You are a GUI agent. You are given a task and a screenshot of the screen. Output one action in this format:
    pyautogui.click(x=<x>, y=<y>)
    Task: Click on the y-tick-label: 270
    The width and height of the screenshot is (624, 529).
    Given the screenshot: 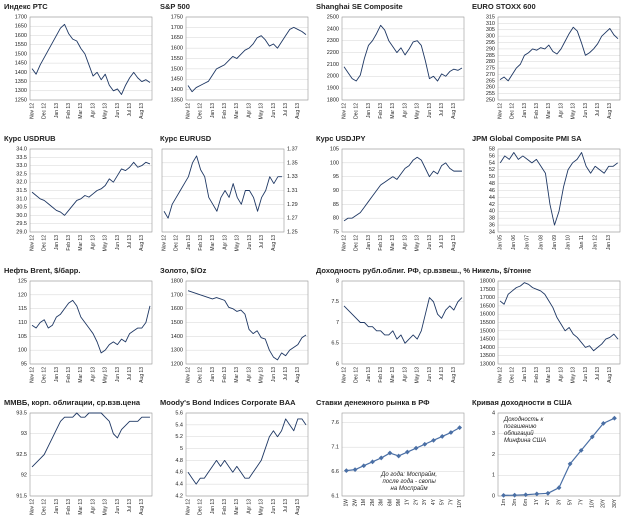 What is the action you would take?
    pyautogui.click(x=490, y=75)
    